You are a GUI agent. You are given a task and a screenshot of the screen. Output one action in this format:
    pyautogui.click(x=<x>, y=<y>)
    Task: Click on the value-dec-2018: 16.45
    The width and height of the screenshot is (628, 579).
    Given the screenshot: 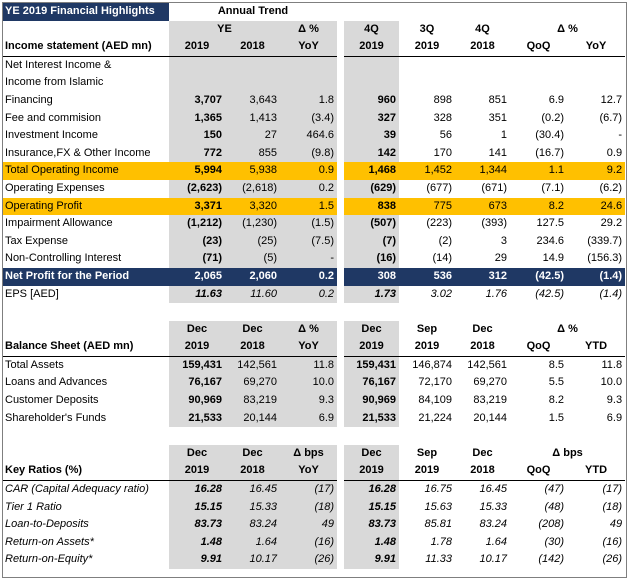 What is the action you would take?
    pyautogui.click(x=252, y=489)
    